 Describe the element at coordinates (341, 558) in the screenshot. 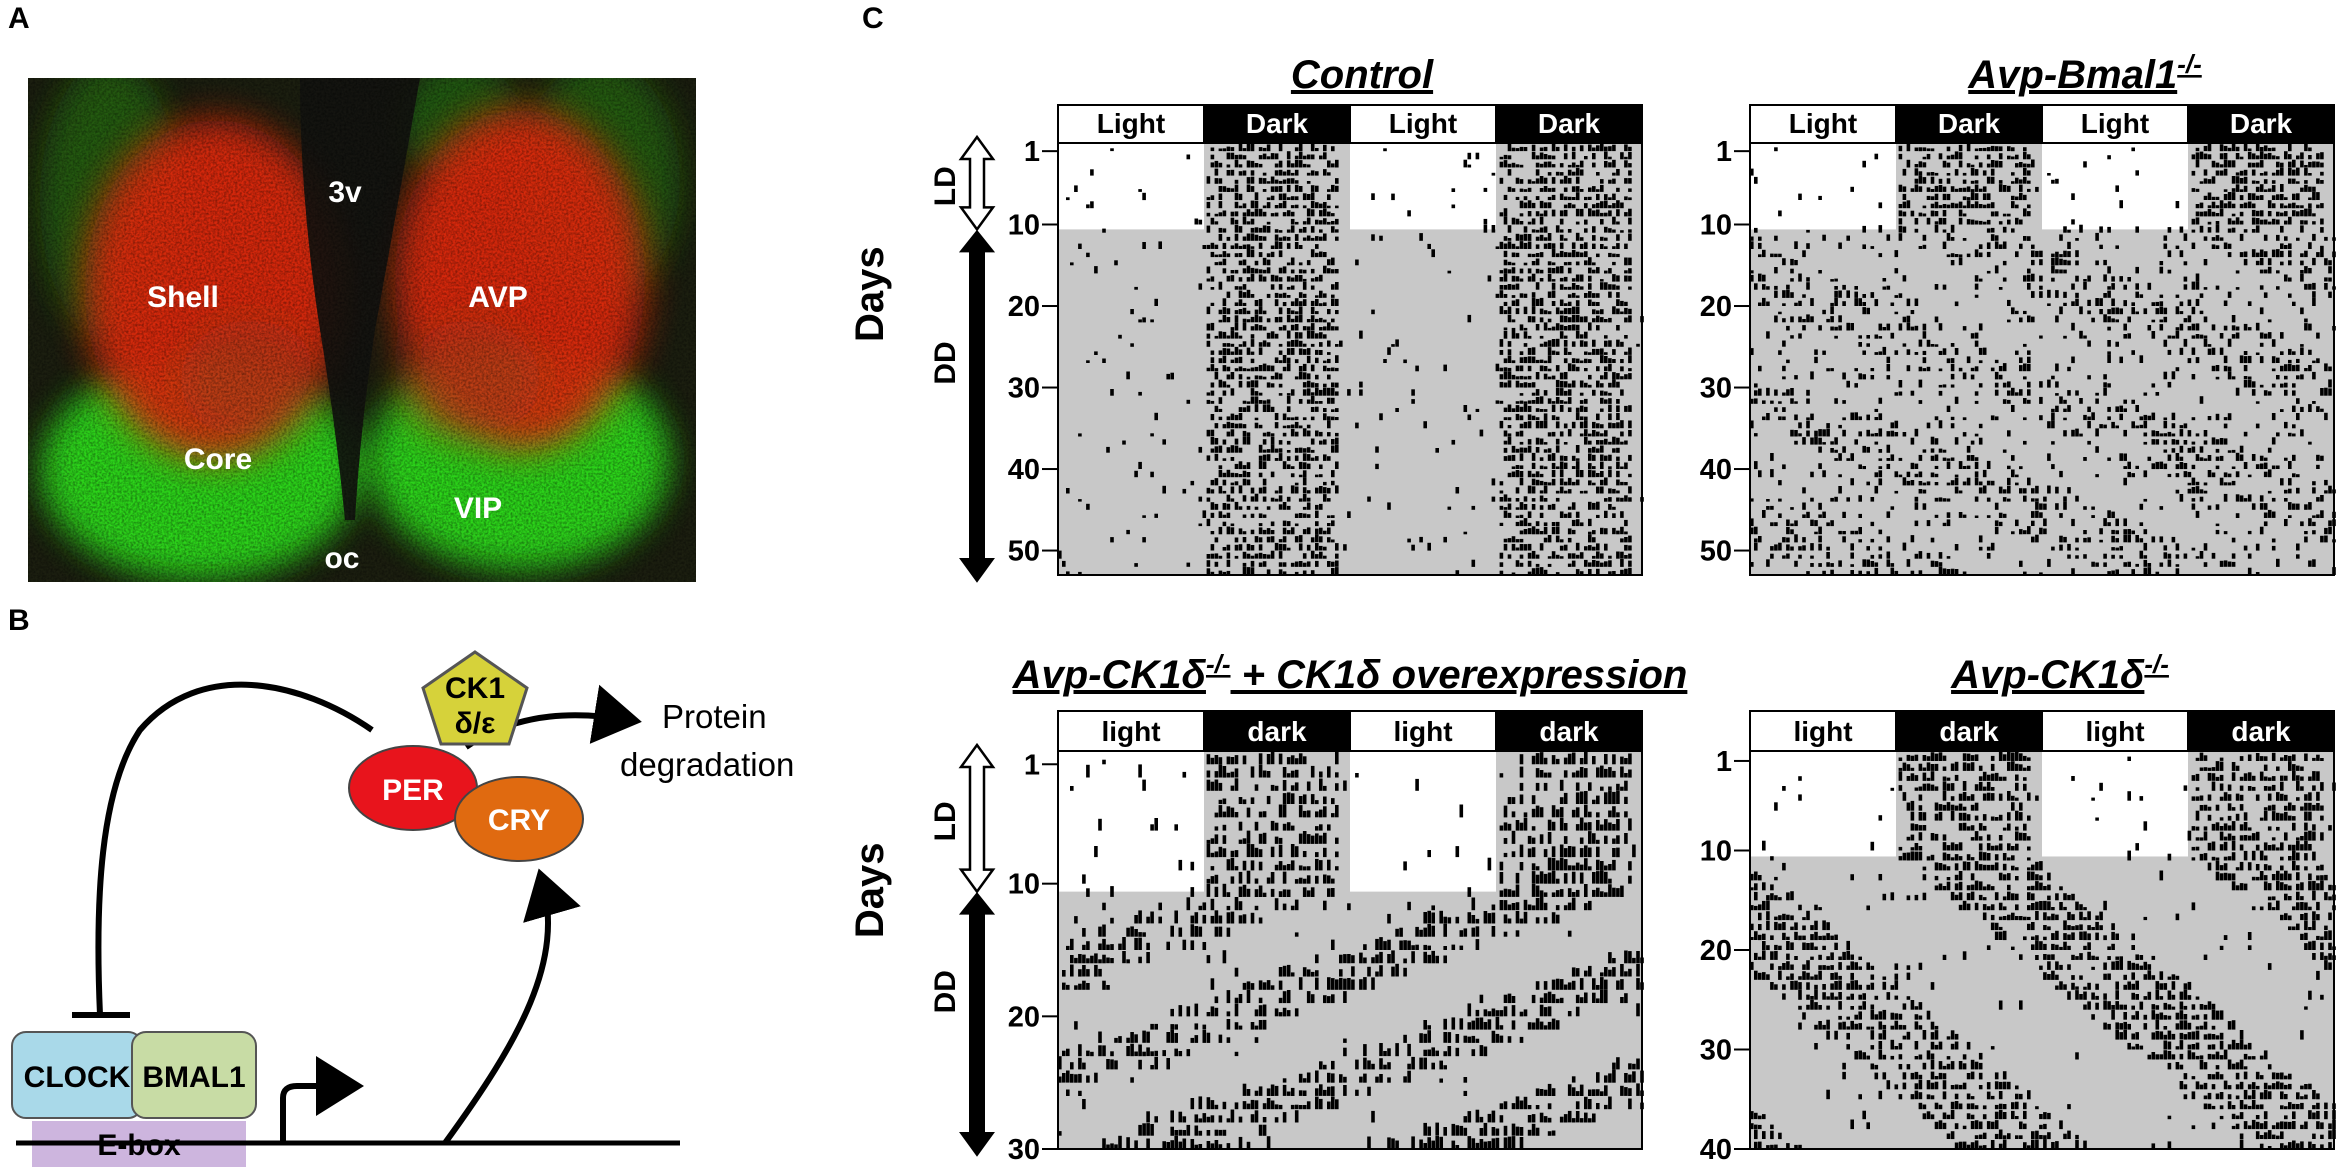

I see `label-oc: oc` at that location.